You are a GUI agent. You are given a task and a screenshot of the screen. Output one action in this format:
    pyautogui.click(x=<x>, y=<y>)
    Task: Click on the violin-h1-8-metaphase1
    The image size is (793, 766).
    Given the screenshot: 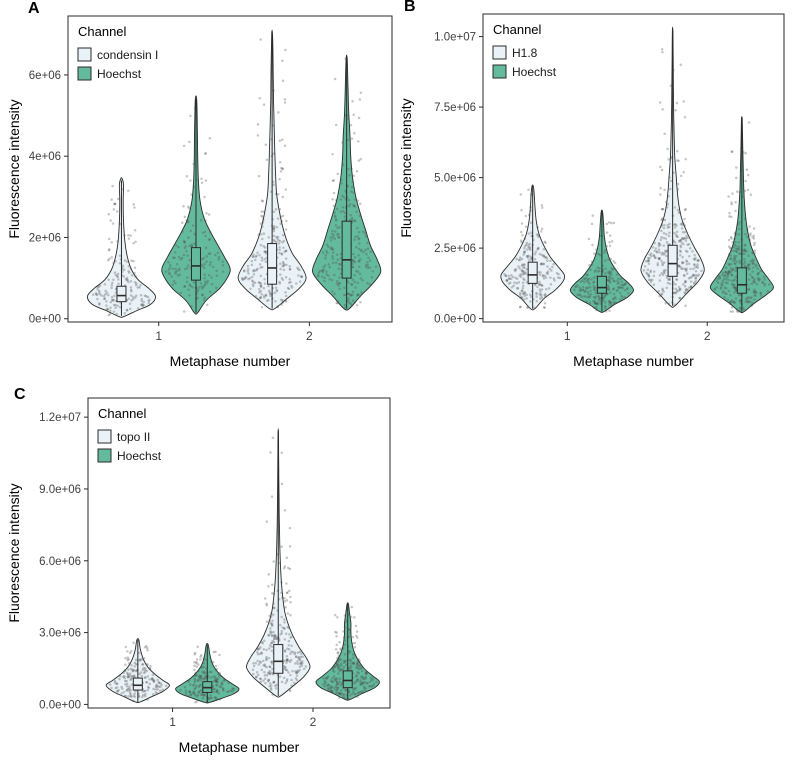 What is the action you would take?
    pyautogui.click(x=533, y=247)
    